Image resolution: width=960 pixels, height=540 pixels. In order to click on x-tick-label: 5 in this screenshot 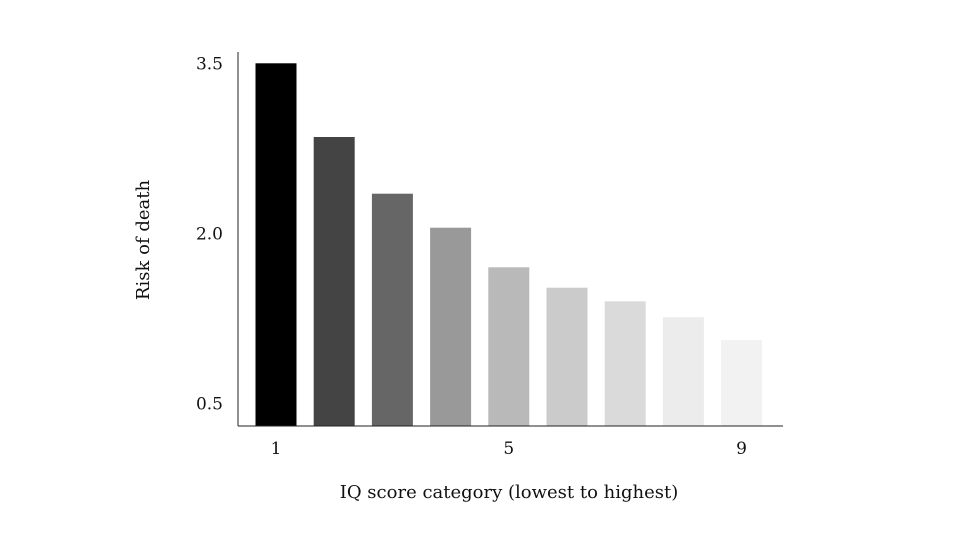, I will do `click(508, 449)`.